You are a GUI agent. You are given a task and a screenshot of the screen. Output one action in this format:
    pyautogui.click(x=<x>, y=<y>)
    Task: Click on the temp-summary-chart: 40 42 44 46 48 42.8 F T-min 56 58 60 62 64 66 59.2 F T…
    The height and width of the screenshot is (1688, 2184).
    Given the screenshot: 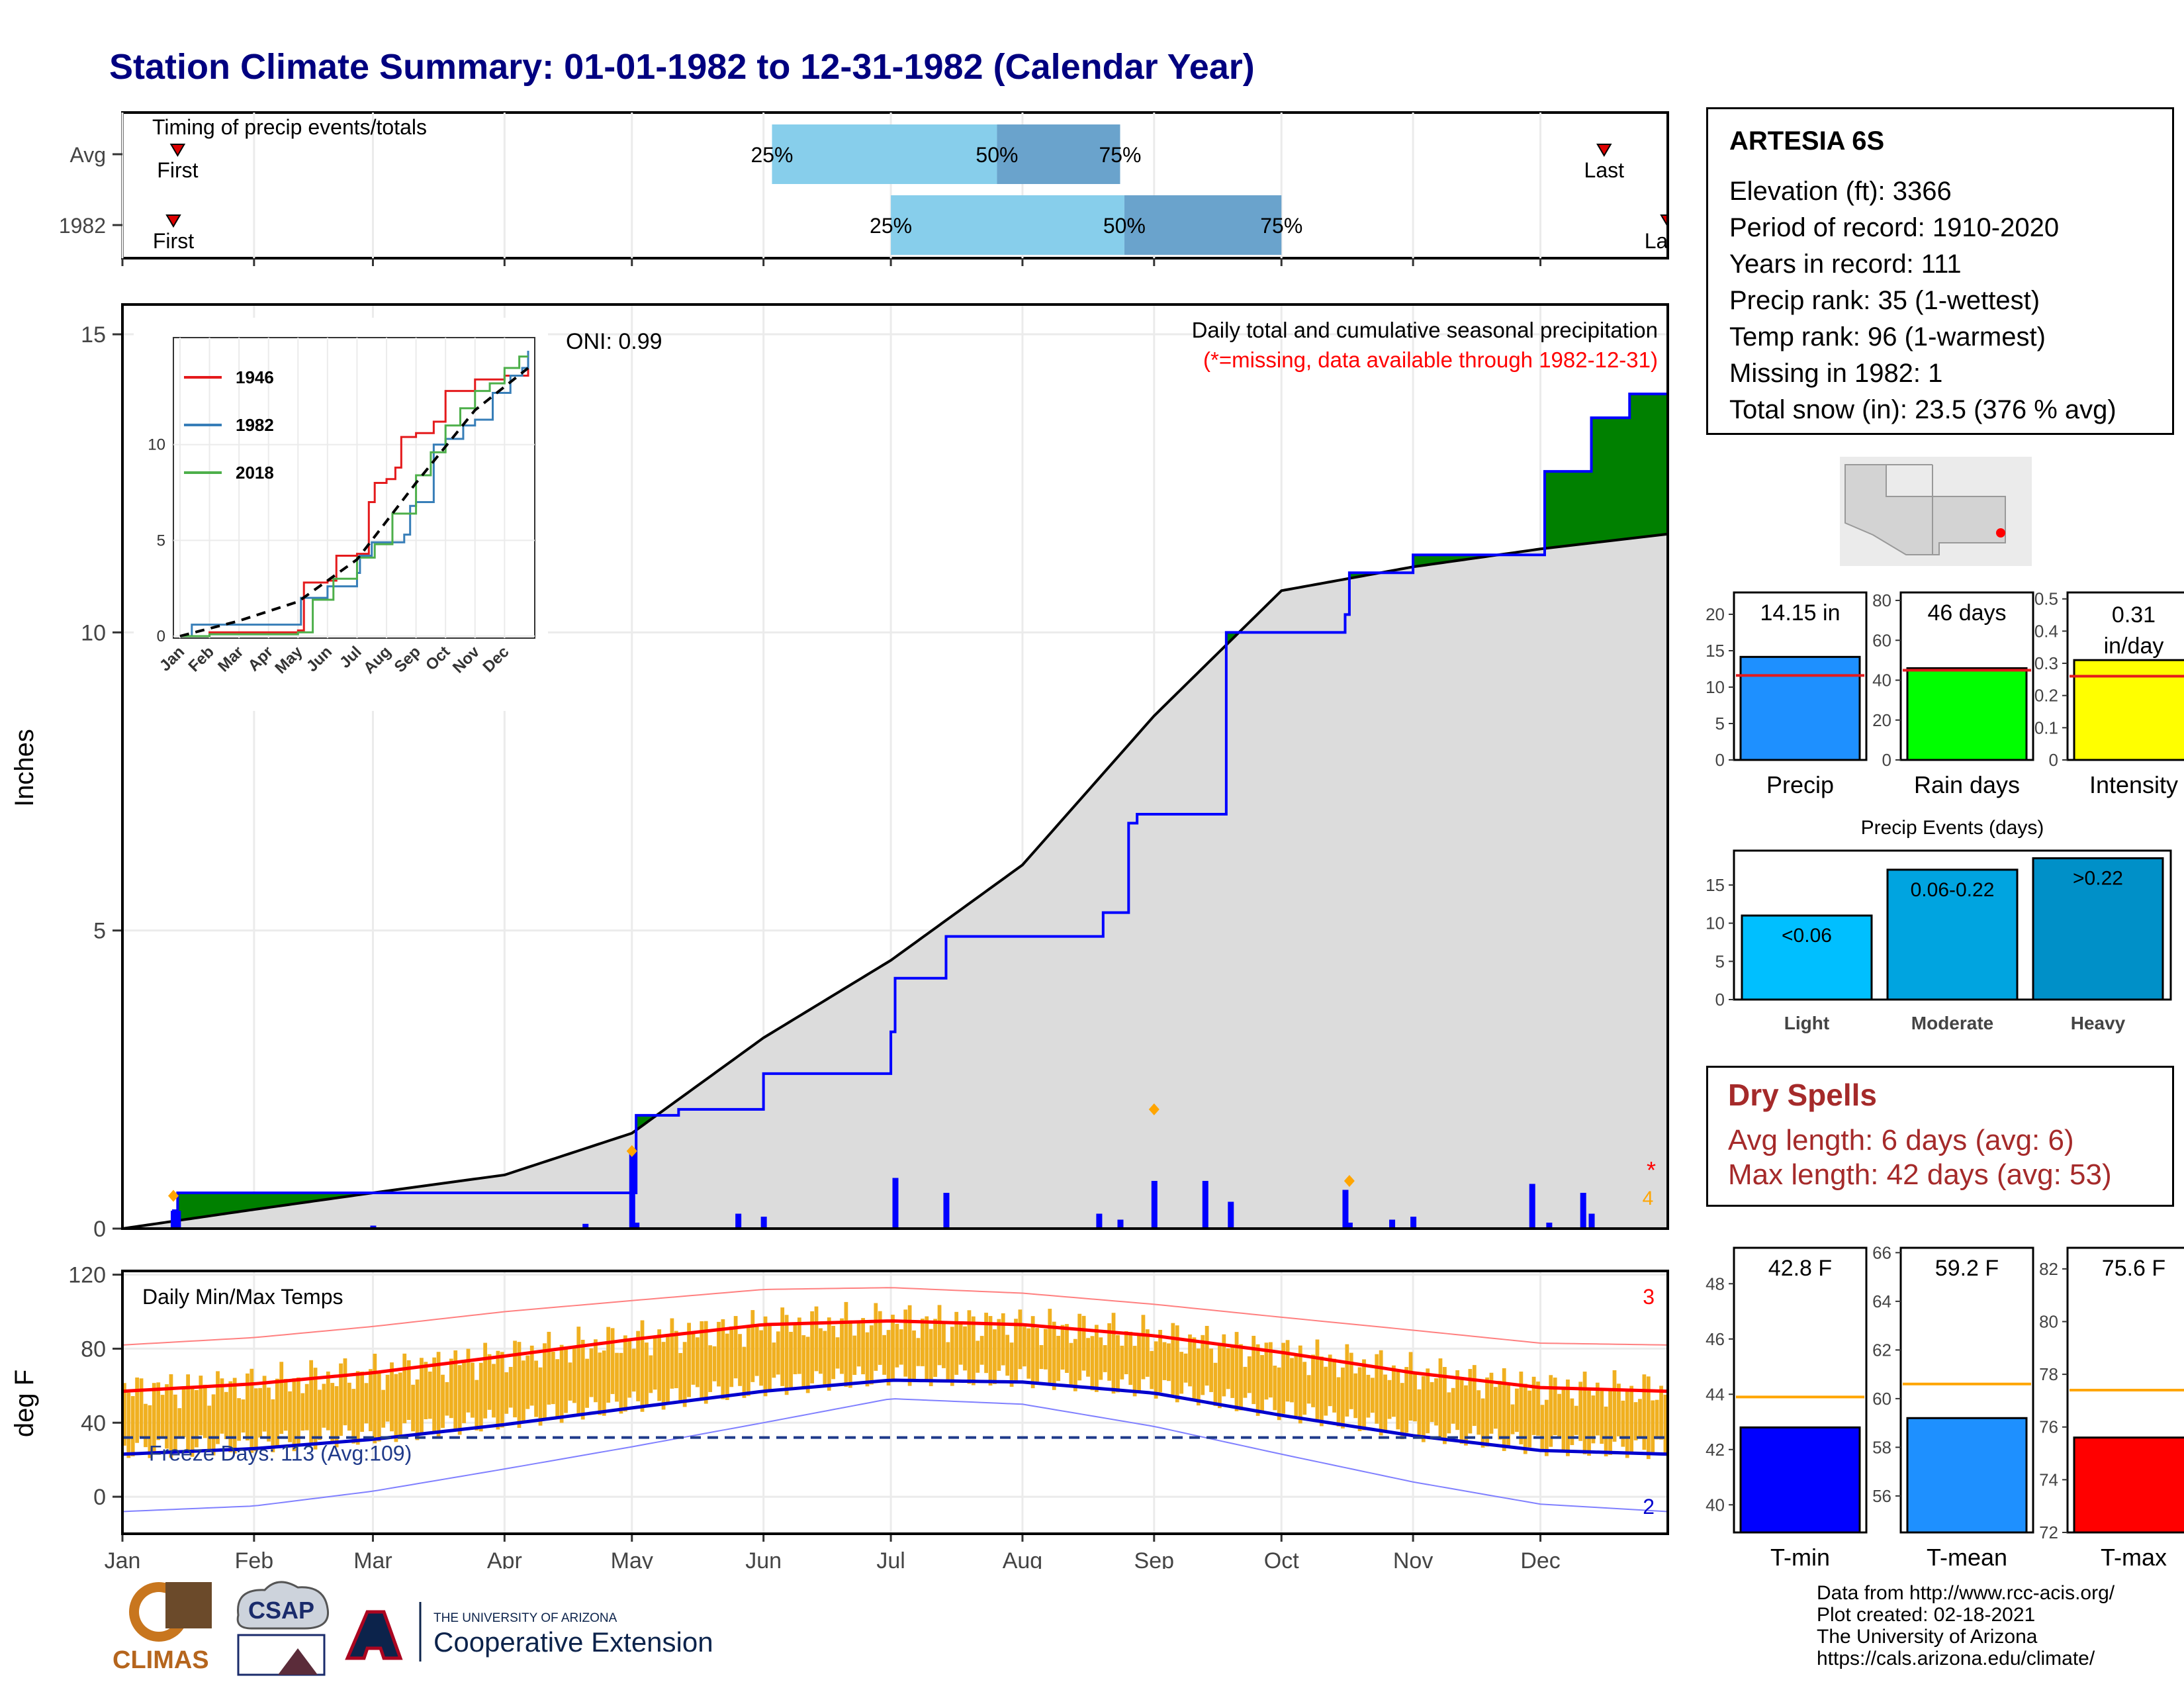 What is the action you would take?
    pyautogui.click(x=1945, y=1407)
    